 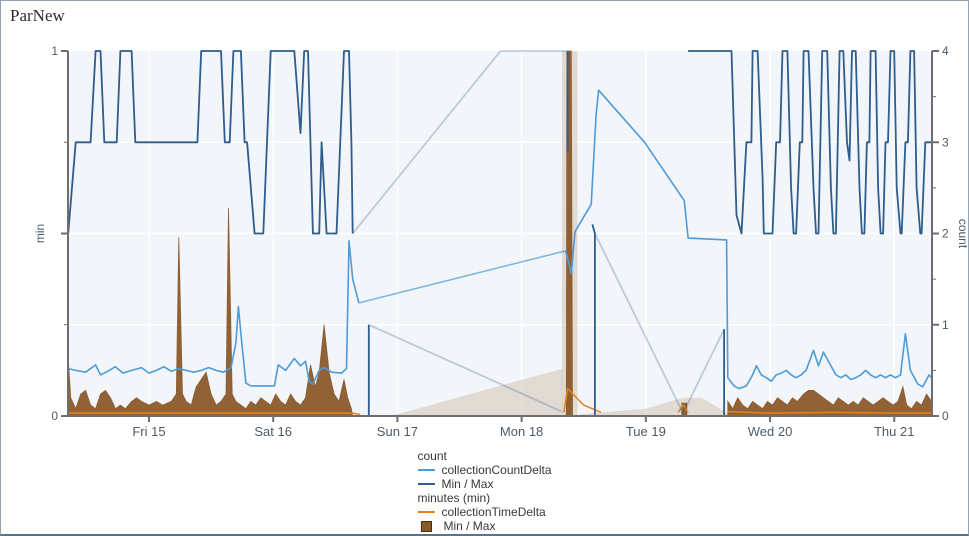 I want to click on legend-group-header: count, so click(x=432, y=456).